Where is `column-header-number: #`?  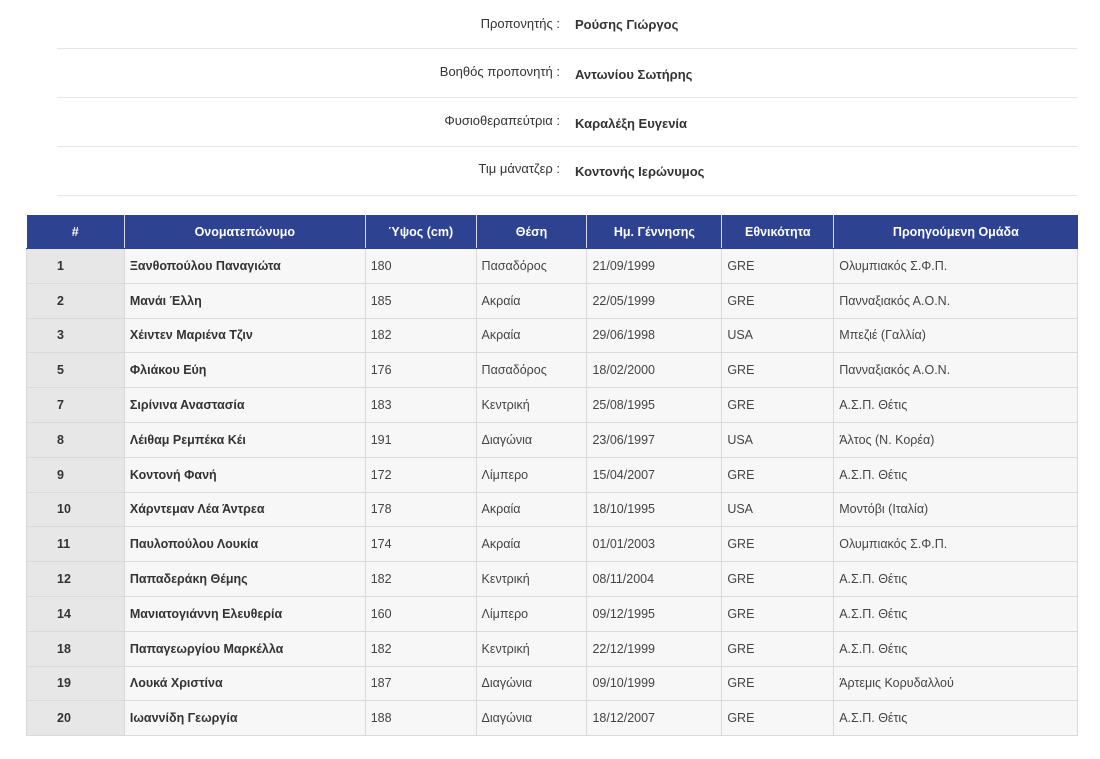
column-header-number: # is located at coordinates (75, 232).